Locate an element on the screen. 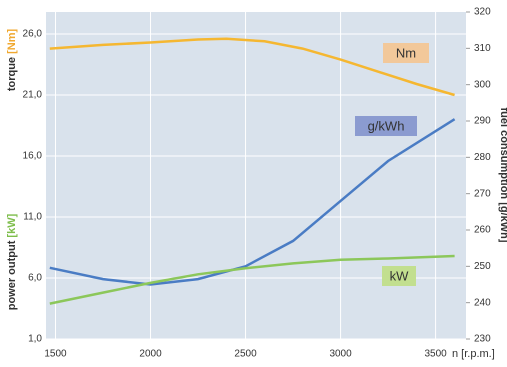  y-axis-label-unit: [Nm] is located at coordinates (12, 40).